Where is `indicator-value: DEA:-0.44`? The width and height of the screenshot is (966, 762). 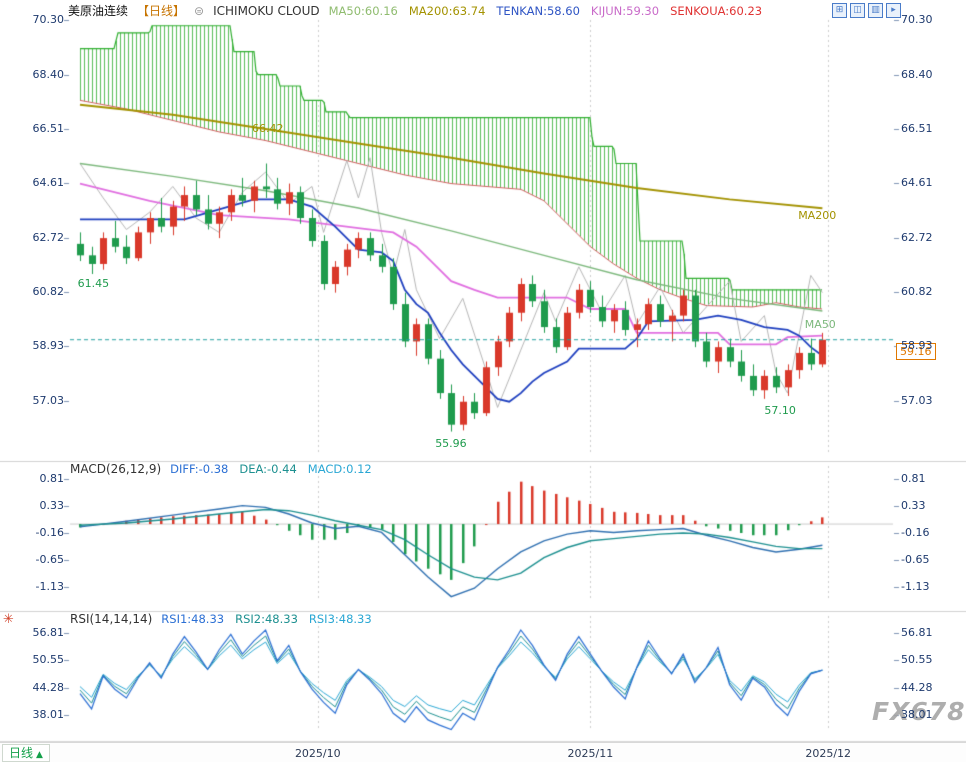 indicator-value: DEA:-0.44 is located at coordinates (268, 469).